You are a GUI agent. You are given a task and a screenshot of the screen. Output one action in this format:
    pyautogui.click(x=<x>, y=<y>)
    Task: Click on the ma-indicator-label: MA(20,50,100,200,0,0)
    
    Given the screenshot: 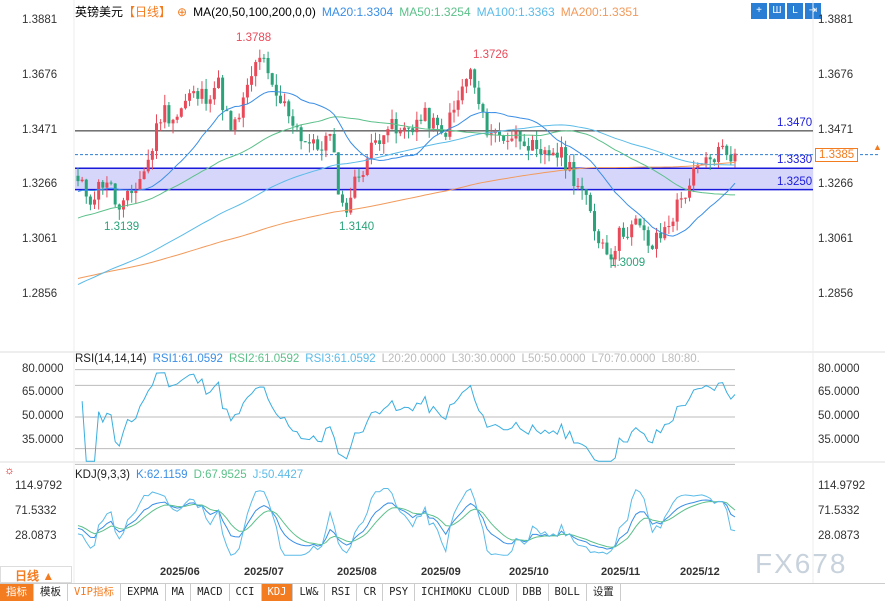 What is the action you would take?
    pyautogui.click(x=254, y=12)
    